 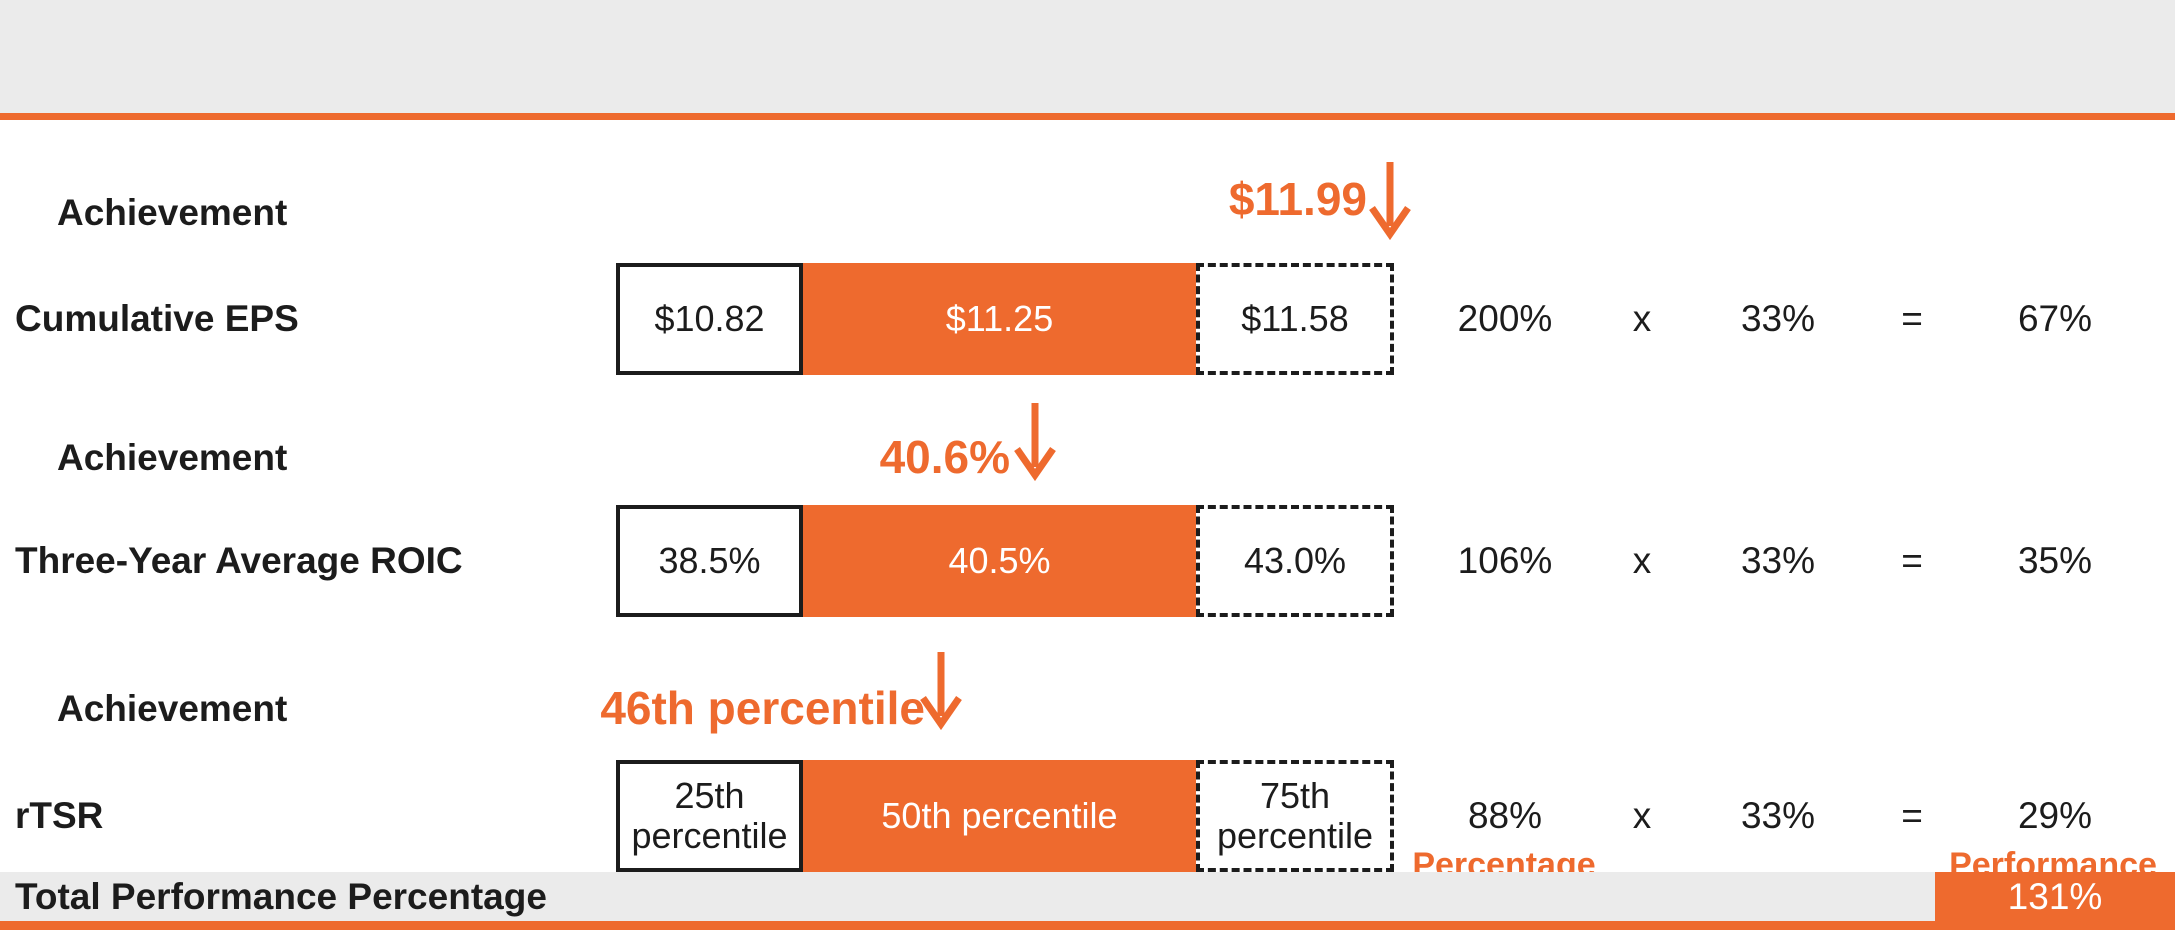 I want to click on maximum-box: $11.58, so click(x=1295, y=319).